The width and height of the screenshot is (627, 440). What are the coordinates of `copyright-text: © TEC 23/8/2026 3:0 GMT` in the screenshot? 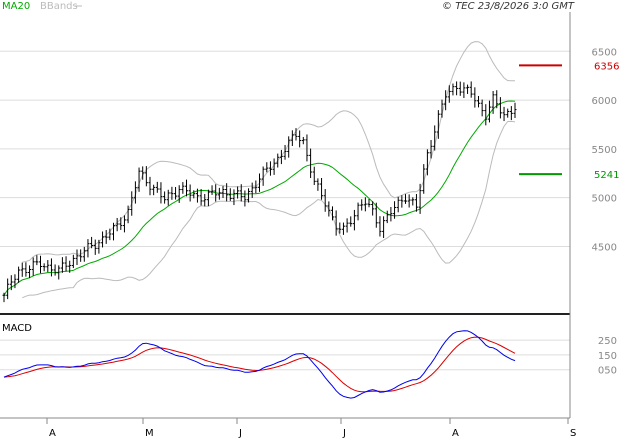 It's located at (508, 6).